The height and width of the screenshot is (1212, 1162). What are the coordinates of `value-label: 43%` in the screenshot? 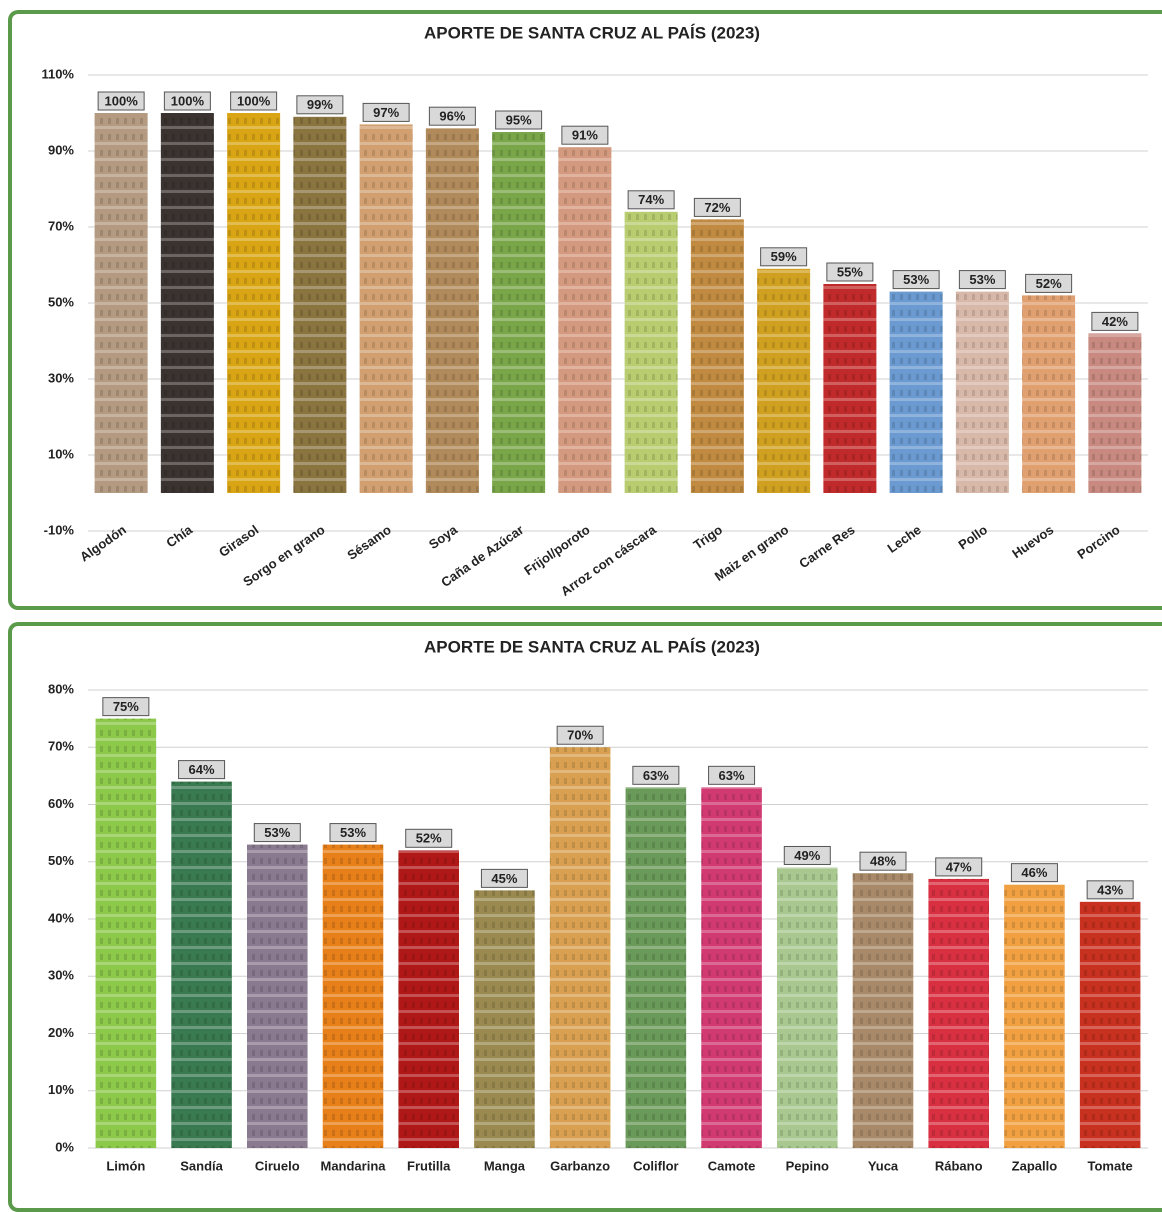 It's located at (1110, 889).